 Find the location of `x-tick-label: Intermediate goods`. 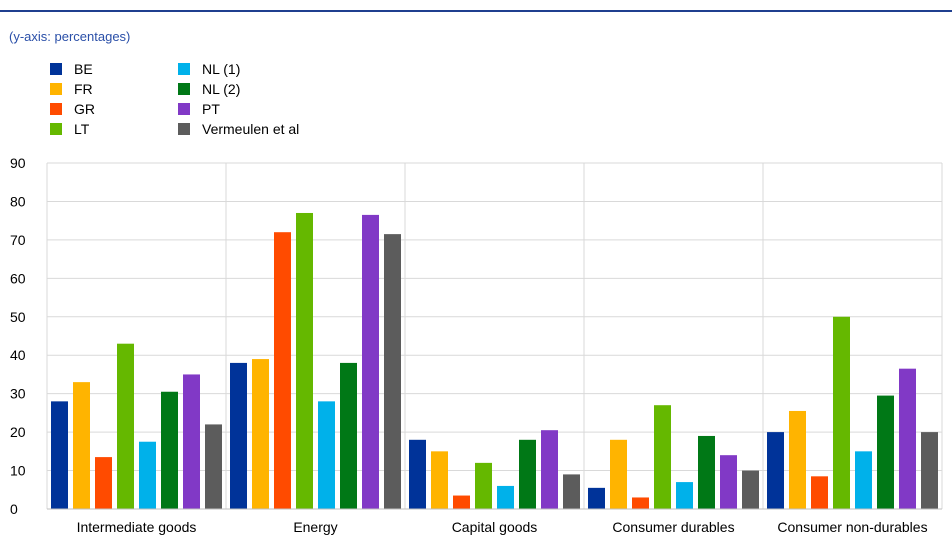

x-tick-label: Intermediate goods is located at coordinates (137, 527).